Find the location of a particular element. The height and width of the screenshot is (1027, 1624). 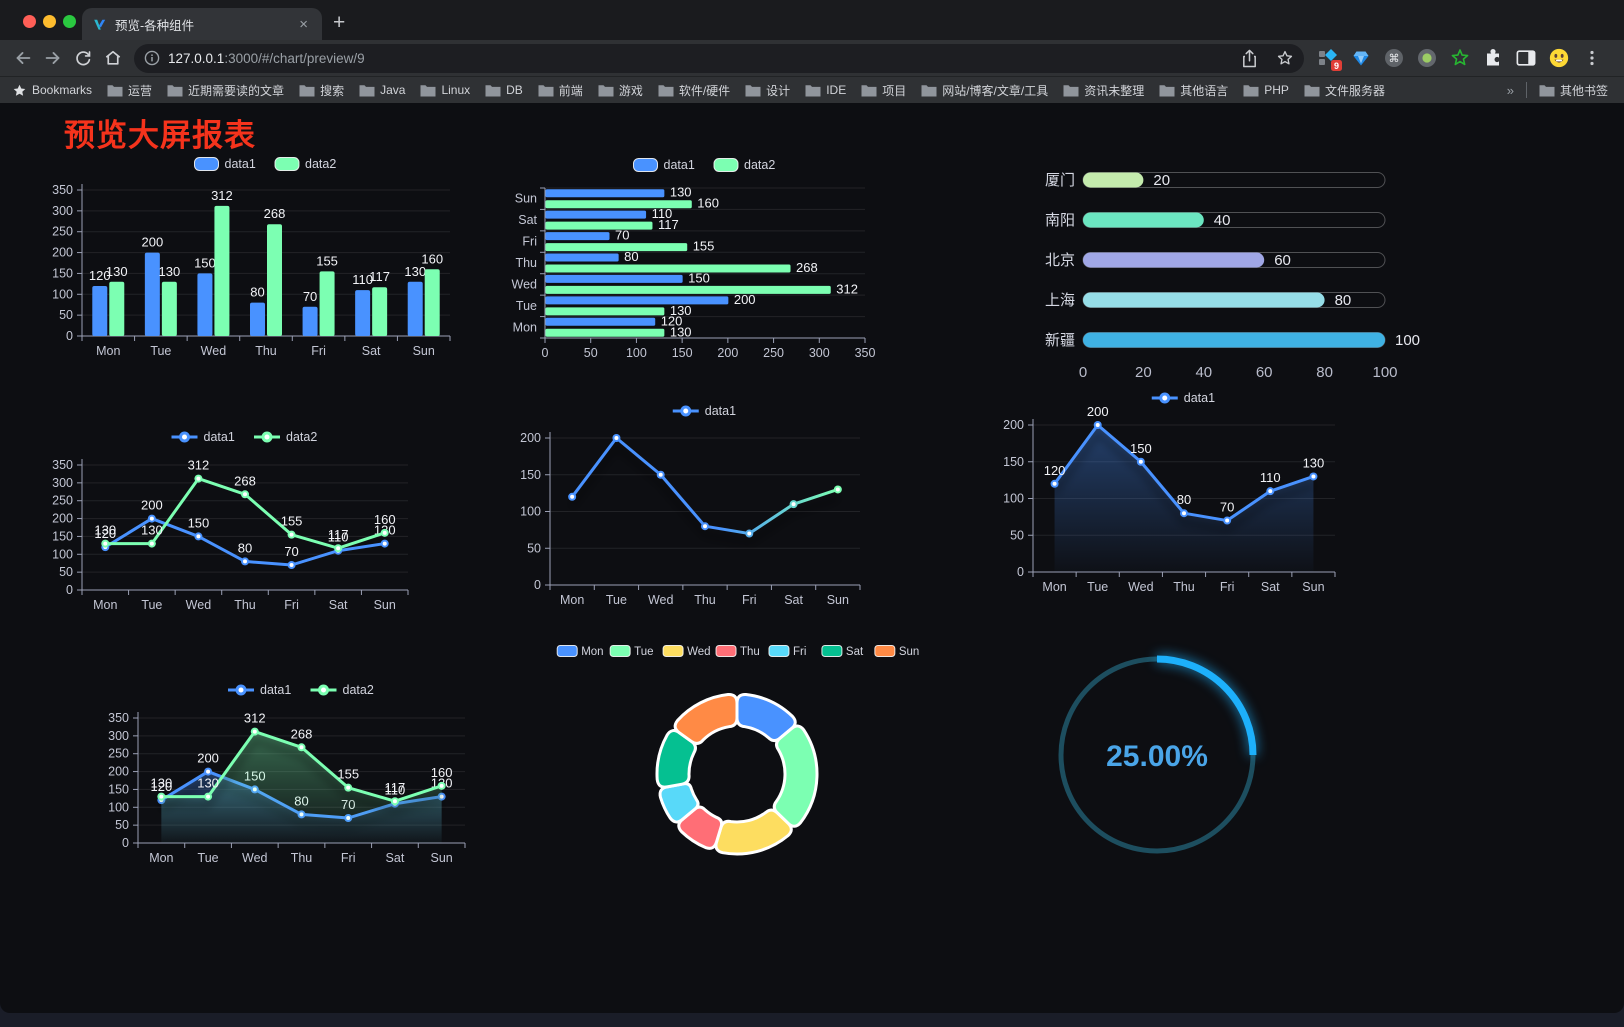

bookmark-folder: 资讯未整理 is located at coordinates (1103, 90).